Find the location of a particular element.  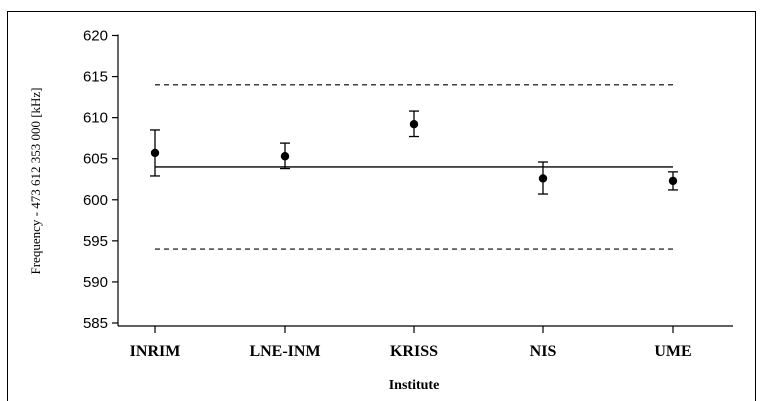

point-KRISS is located at coordinates (414, 124).